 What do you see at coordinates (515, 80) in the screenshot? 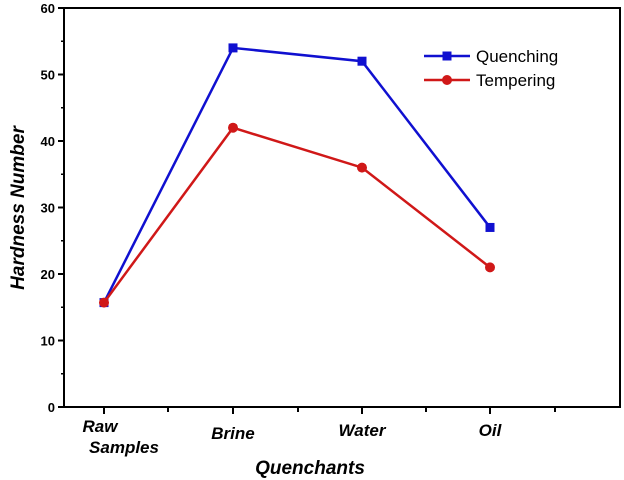
I see `legend-label: Tempering` at bounding box center [515, 80].